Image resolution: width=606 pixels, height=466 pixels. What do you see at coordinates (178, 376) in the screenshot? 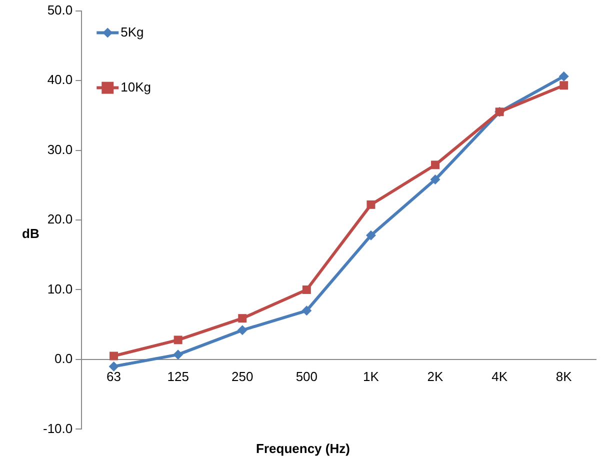
I see `x-tick-label: 125` at bounding box center [178, 376].